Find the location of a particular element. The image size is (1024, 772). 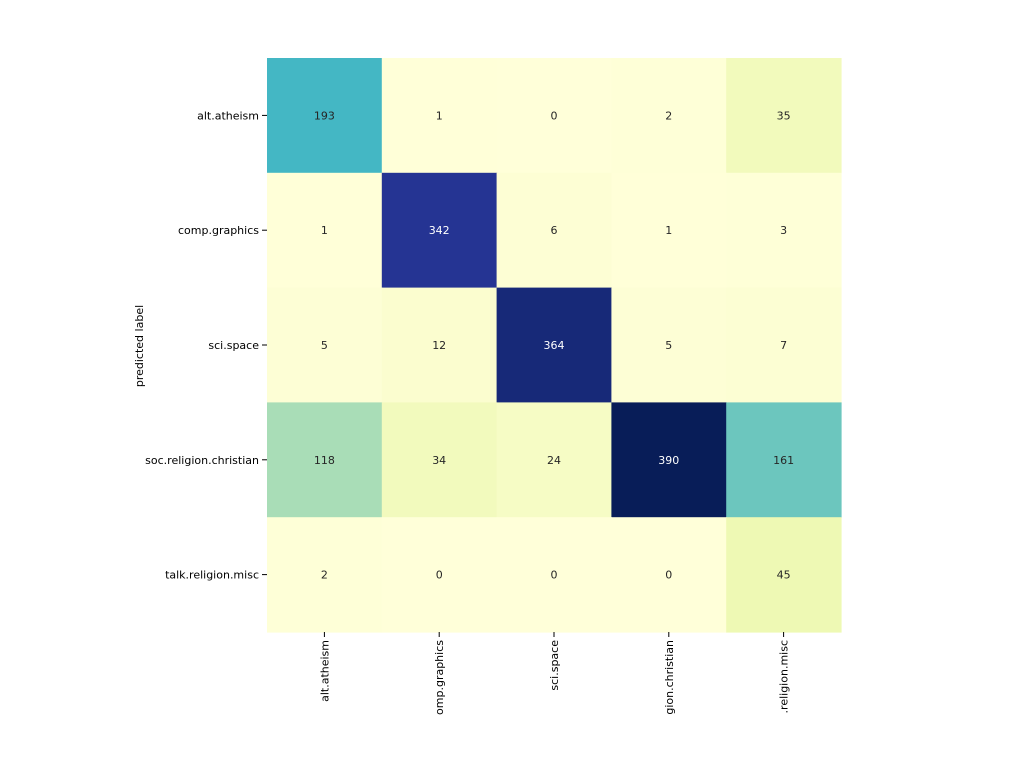

cell-value-r1-c3: 1 is located at coordinates (668, 230).